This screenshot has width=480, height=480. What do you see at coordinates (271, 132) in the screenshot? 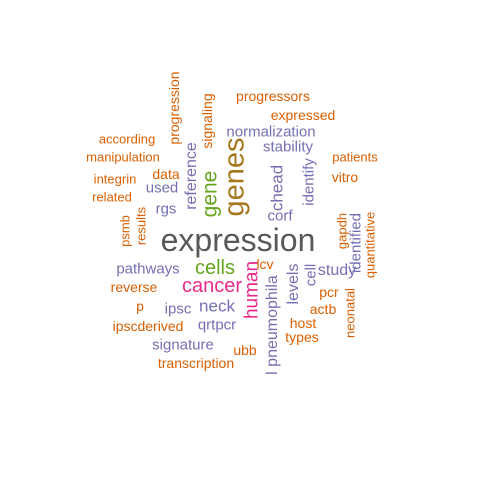
I see `word-normalization: normalization` at bounding box center [271, 132].